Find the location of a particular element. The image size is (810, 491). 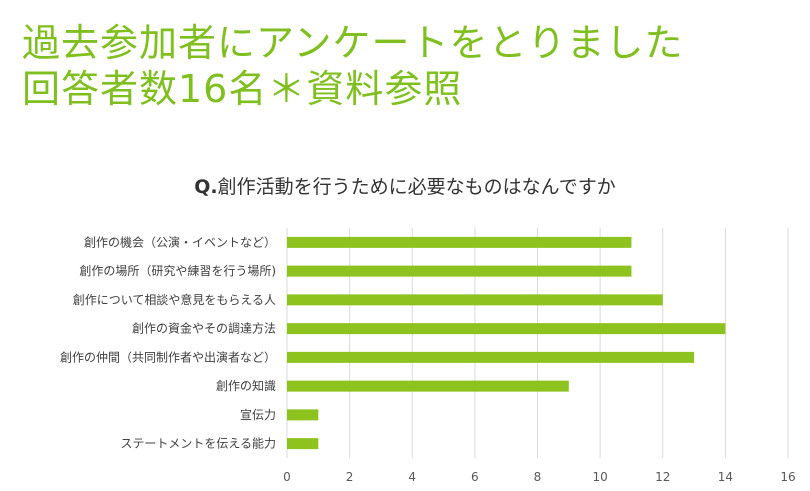

category-label: 宣伝力 is located at coordinates (258, 414).